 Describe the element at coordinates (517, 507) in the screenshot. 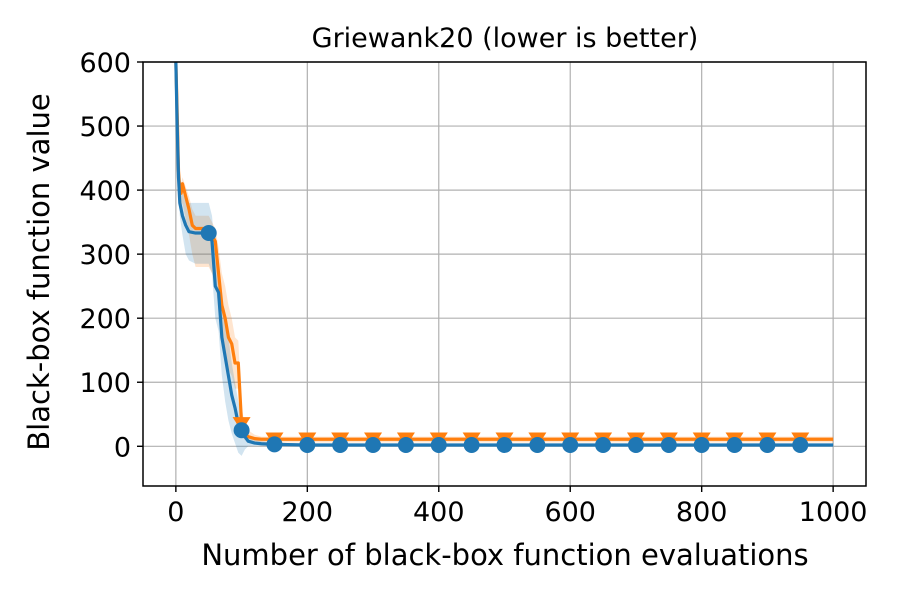

I see `x-axis-ticks: 0 200 400 600 800 1000` at that location.